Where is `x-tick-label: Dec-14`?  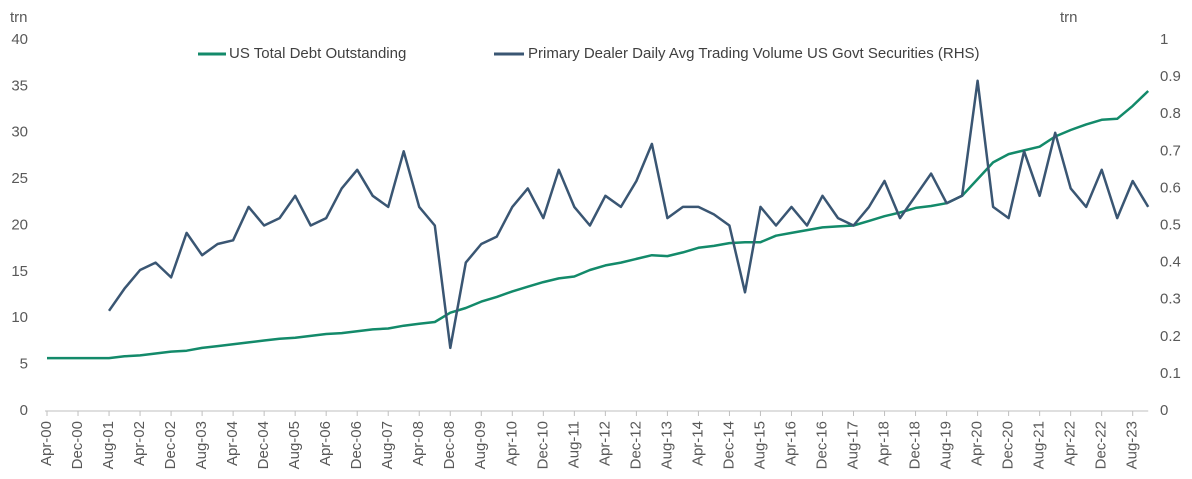
x-tick-label: Dec-14 is located at coordinates (728, 445).